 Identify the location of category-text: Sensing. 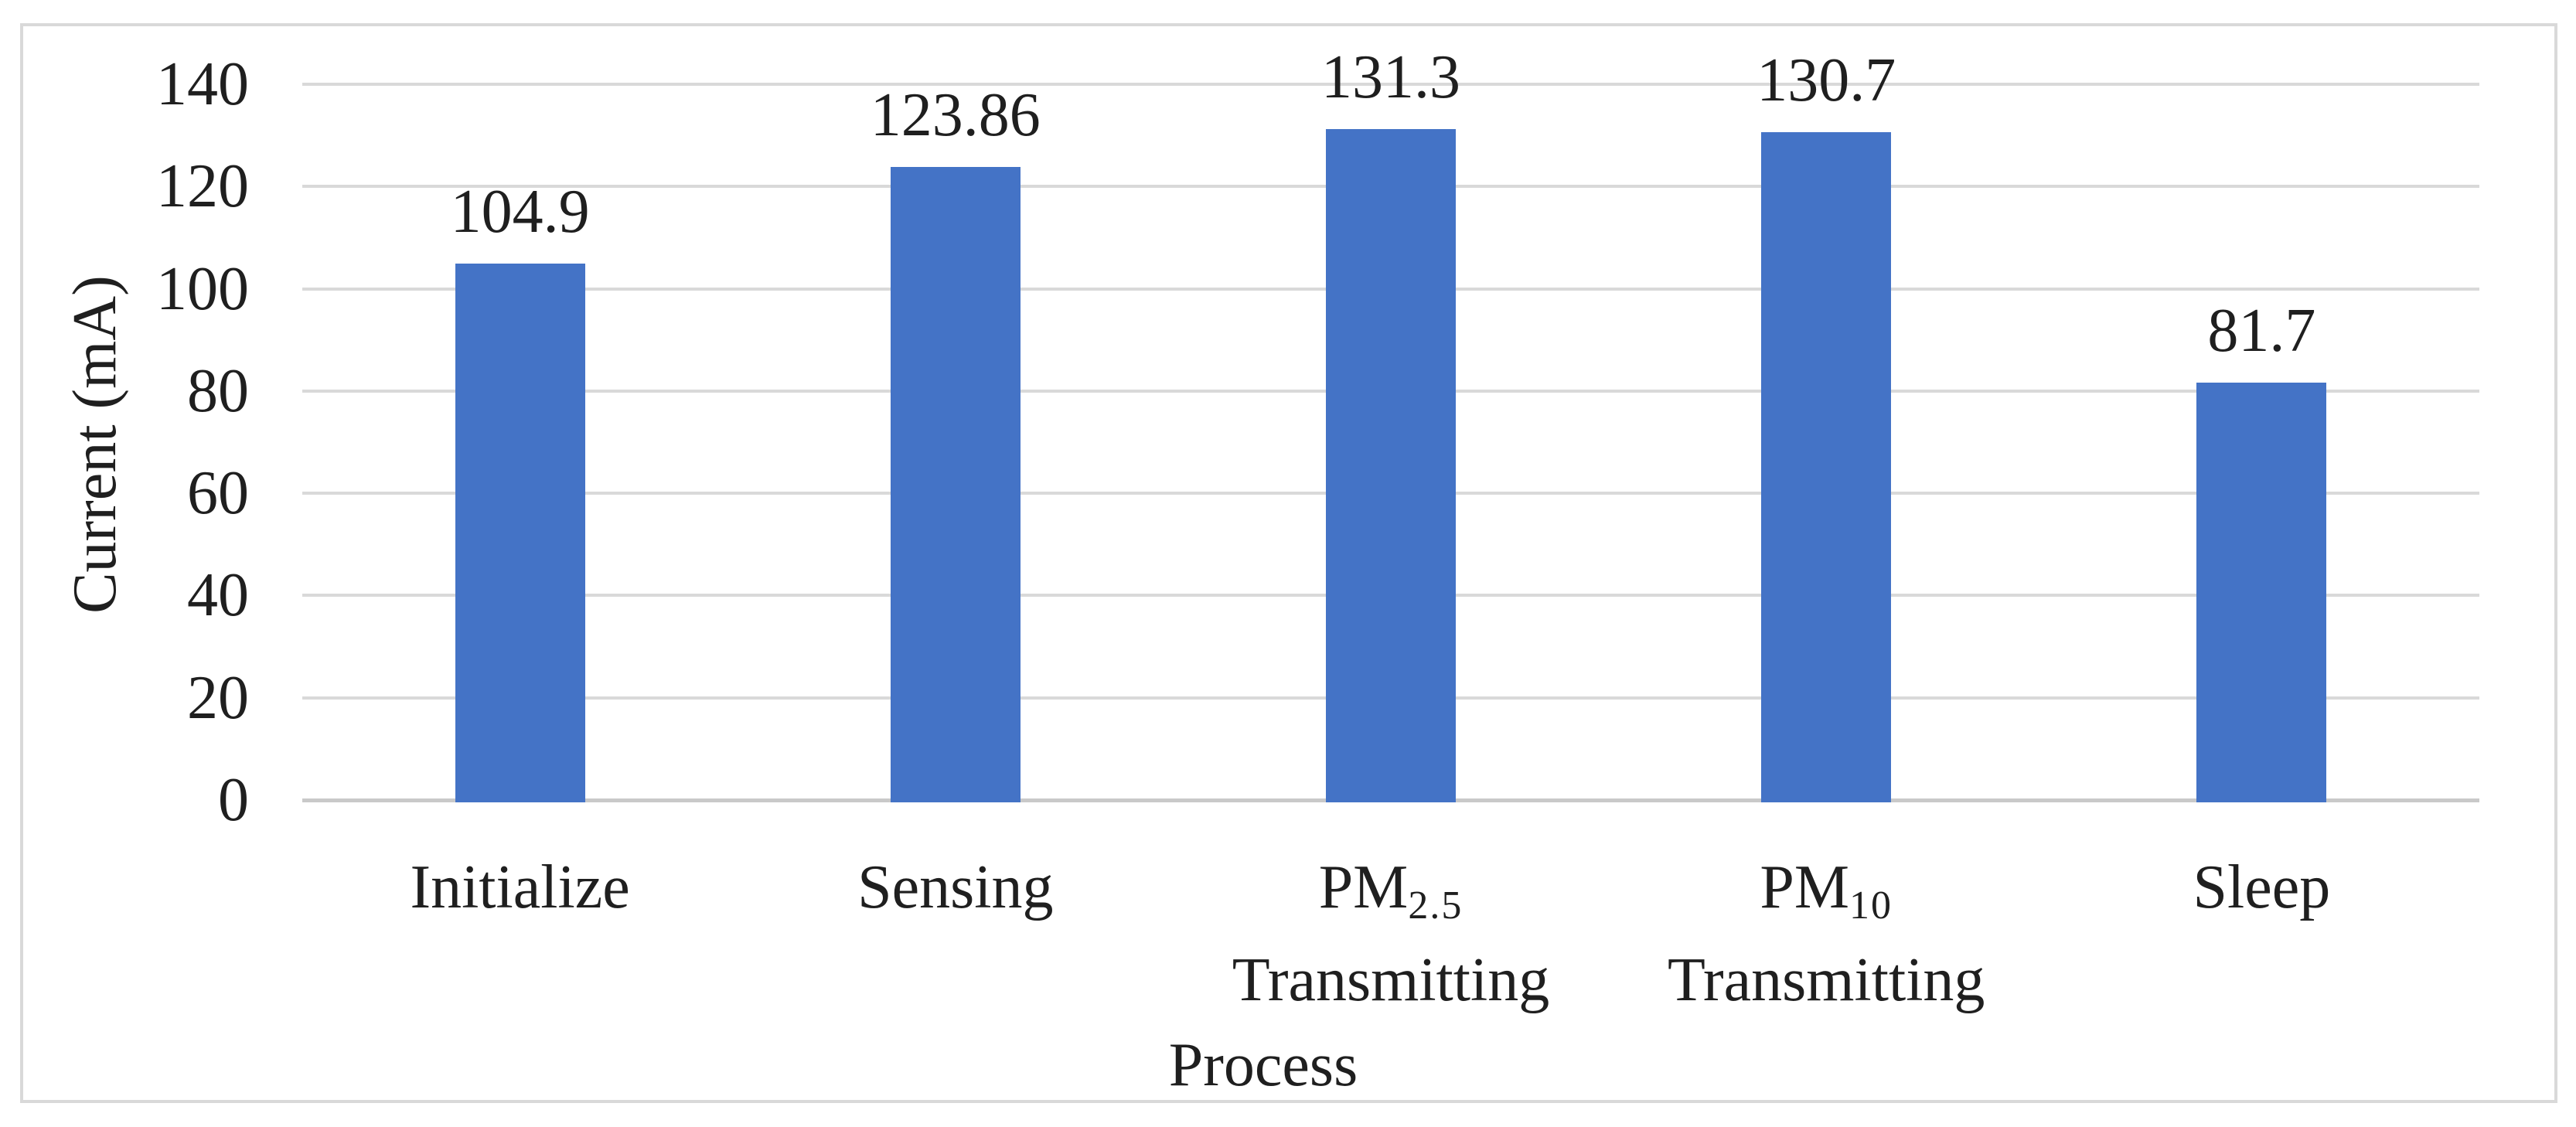
(955, 887).